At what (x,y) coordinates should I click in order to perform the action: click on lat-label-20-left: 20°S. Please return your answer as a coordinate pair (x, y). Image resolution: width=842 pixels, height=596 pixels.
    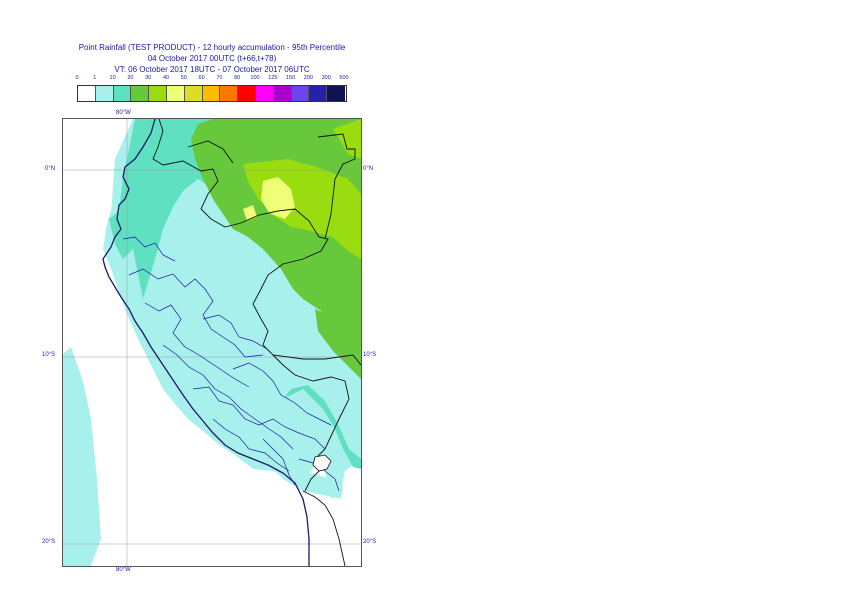
    Looking at the image, I should click on (49, 542).